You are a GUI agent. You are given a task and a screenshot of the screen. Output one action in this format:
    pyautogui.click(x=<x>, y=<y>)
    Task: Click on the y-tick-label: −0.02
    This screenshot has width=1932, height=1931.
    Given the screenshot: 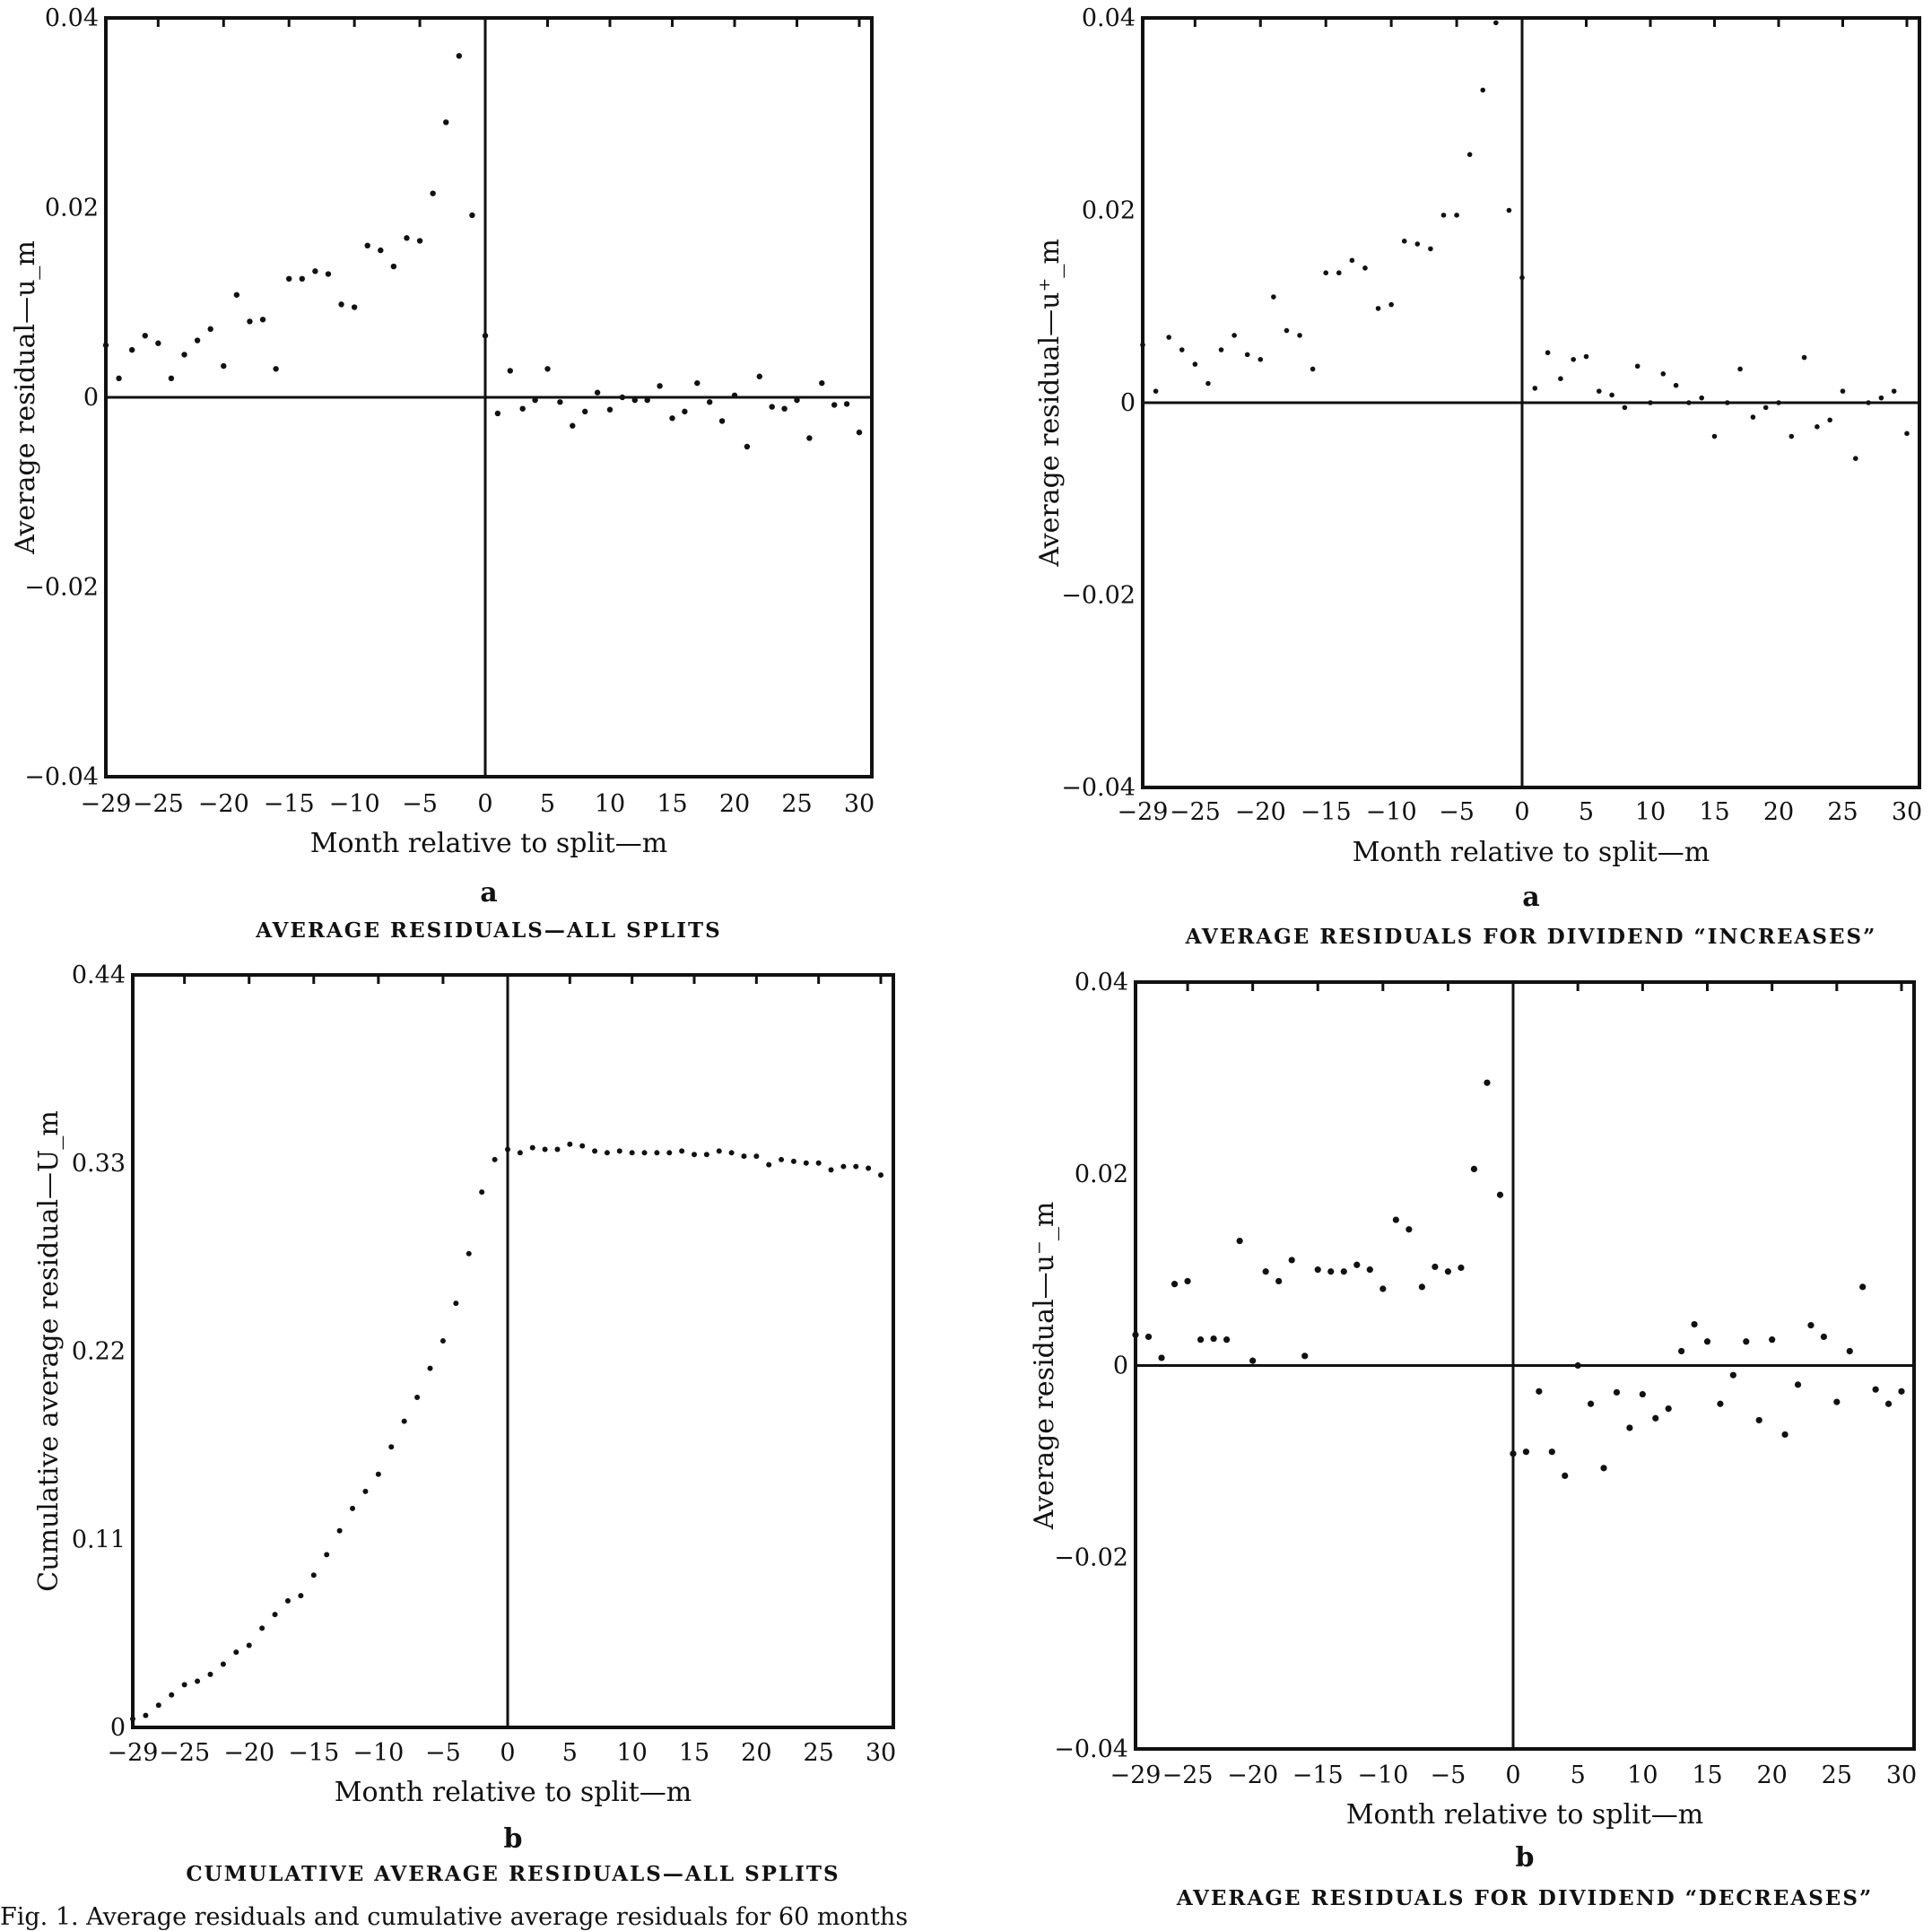 What is the action you would take?
    pyautogui.click(x=1098, y=596)
    